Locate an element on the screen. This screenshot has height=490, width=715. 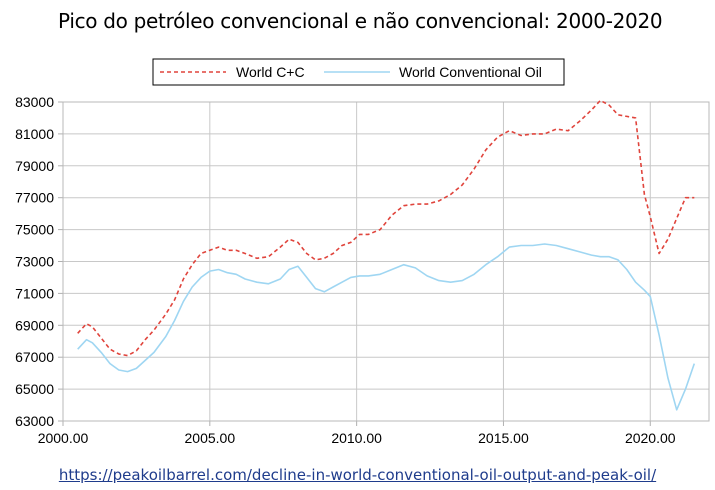
x-tick-label: 2000.00 is located at coordinates (63, 438).